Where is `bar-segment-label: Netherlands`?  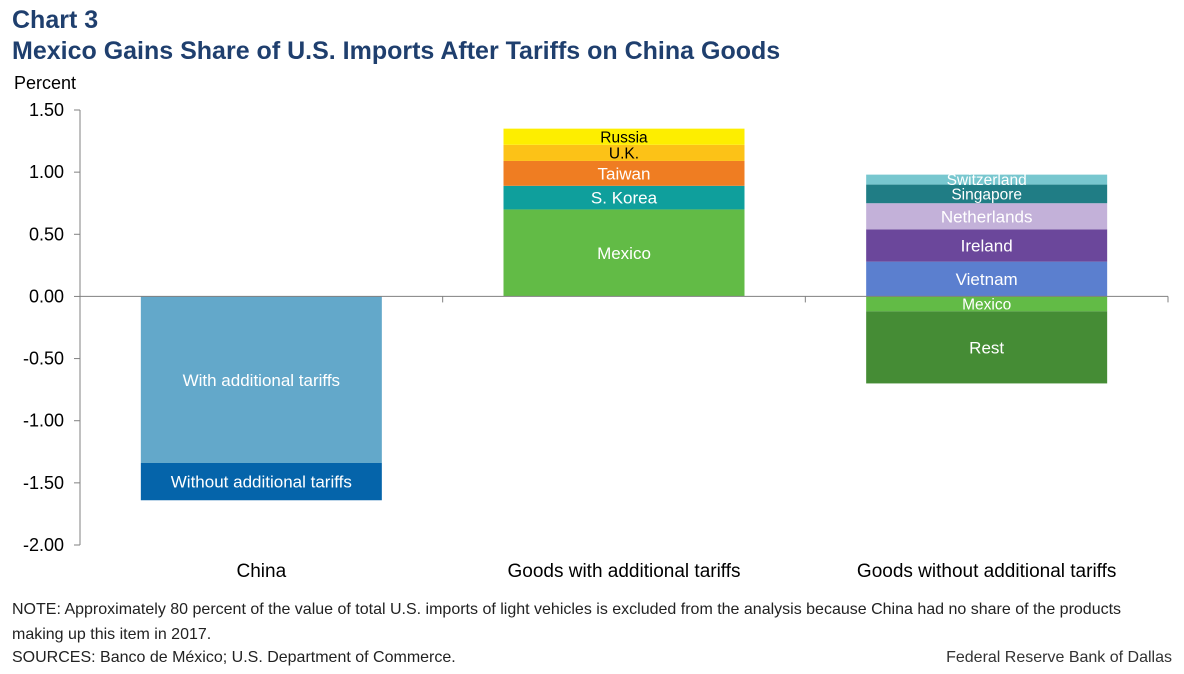
bar-segment-label: Netherlands is located at coordinates (987, 216).